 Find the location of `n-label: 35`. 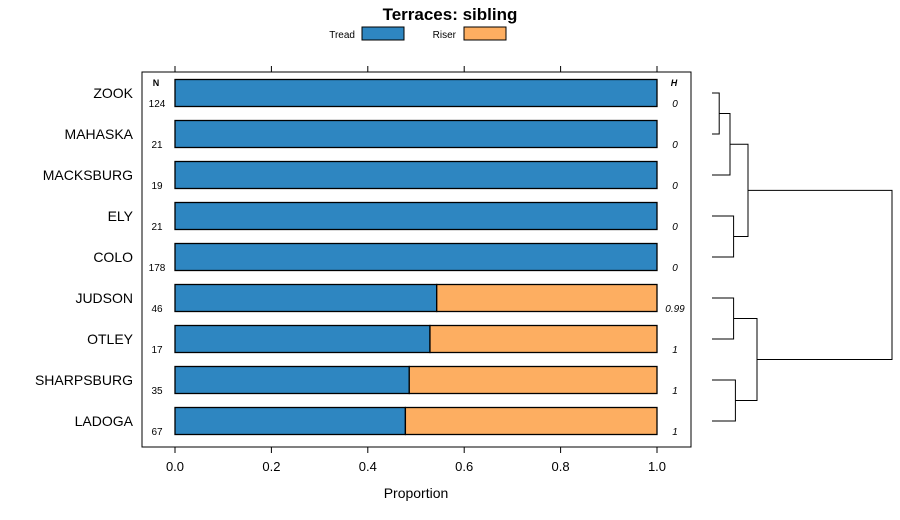

n-label: 35 is located at coordinates (157, 391).